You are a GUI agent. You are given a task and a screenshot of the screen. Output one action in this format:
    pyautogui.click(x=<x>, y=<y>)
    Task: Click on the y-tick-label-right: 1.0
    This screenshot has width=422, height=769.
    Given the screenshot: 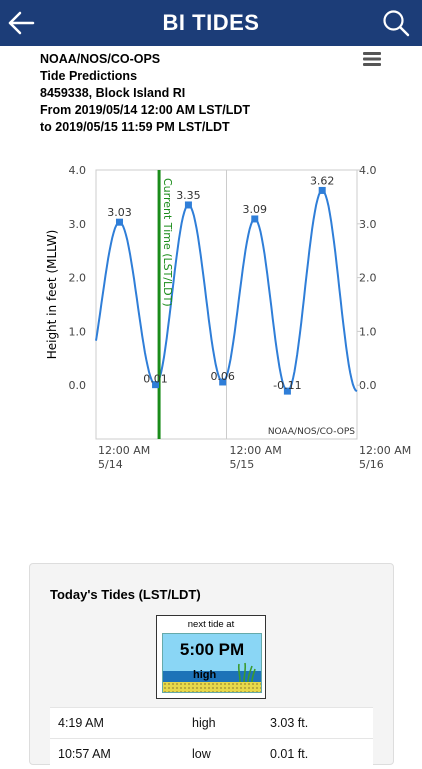 What is the action you would take?
    pyautogui.click(x=368, y=331)
    